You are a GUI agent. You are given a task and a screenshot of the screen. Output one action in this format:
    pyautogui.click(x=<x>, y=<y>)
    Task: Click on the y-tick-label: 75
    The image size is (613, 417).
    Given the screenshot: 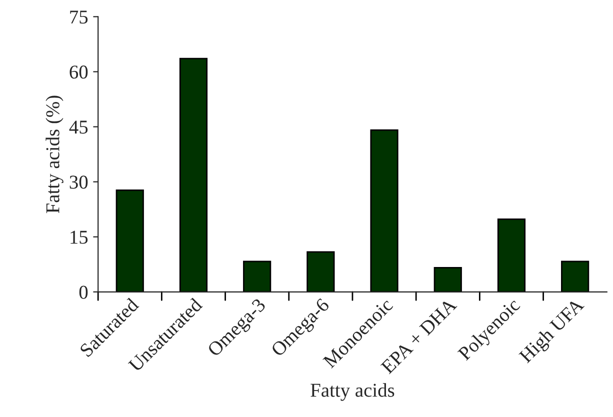 What is the action you would take?
    pyautogui.click(x=79, y=17)
    